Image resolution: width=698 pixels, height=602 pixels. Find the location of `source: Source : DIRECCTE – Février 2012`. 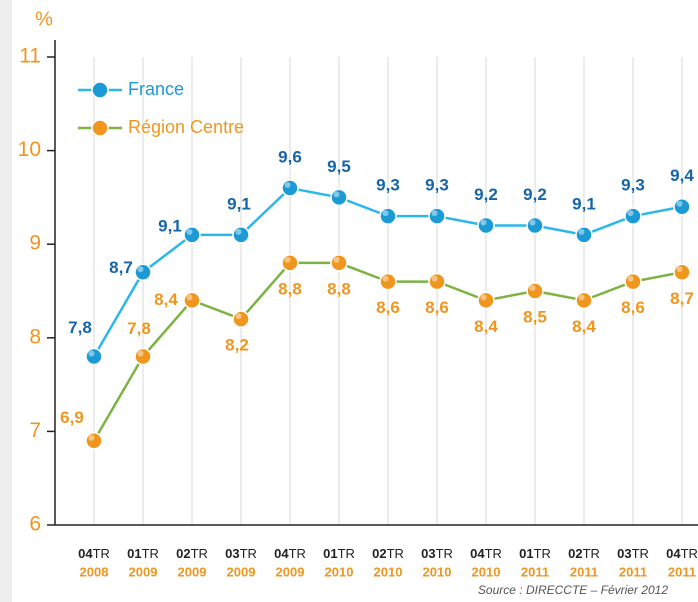

source: Source : DIRECCTE – Février 2012 is located at coordinates (573, 590).